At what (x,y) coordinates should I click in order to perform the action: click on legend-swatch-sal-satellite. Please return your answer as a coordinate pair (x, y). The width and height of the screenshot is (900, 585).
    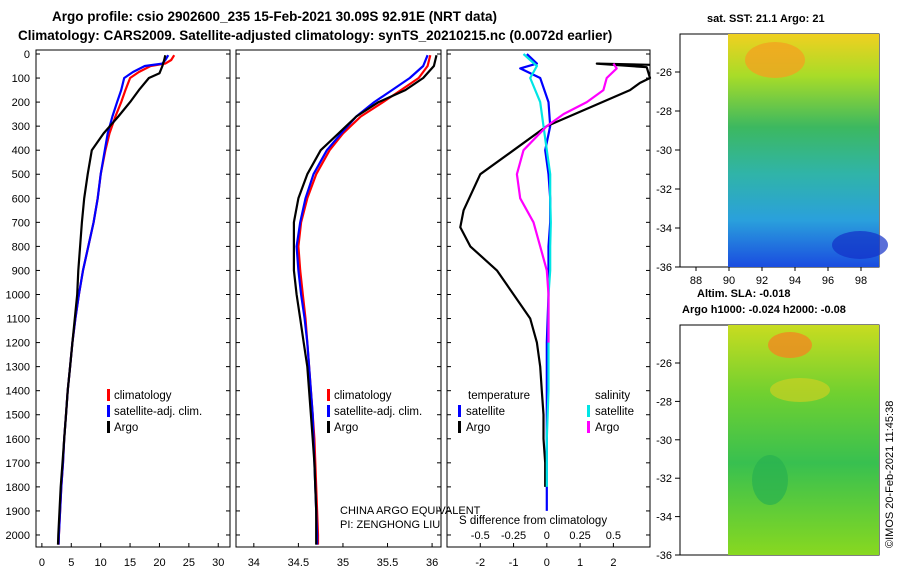
    Looking at the image, I should click on (588, 411).